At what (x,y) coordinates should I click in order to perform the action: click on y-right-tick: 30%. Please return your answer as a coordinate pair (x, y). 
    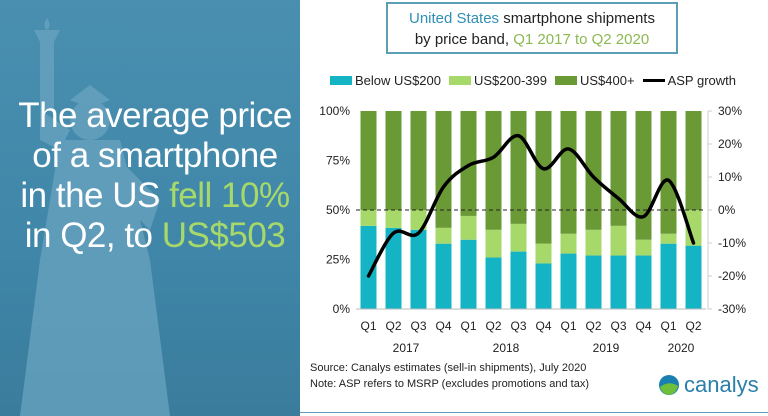
    Looking at the image, I should click on (730, 111).